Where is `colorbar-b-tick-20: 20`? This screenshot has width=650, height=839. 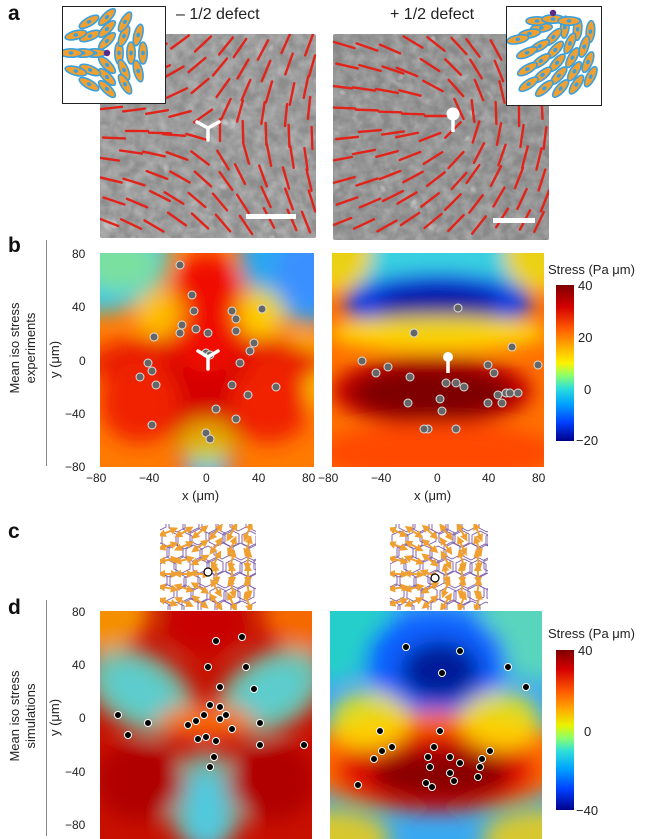 colorbar-b-tick-20: 20 is located at coordinates (585, 337).